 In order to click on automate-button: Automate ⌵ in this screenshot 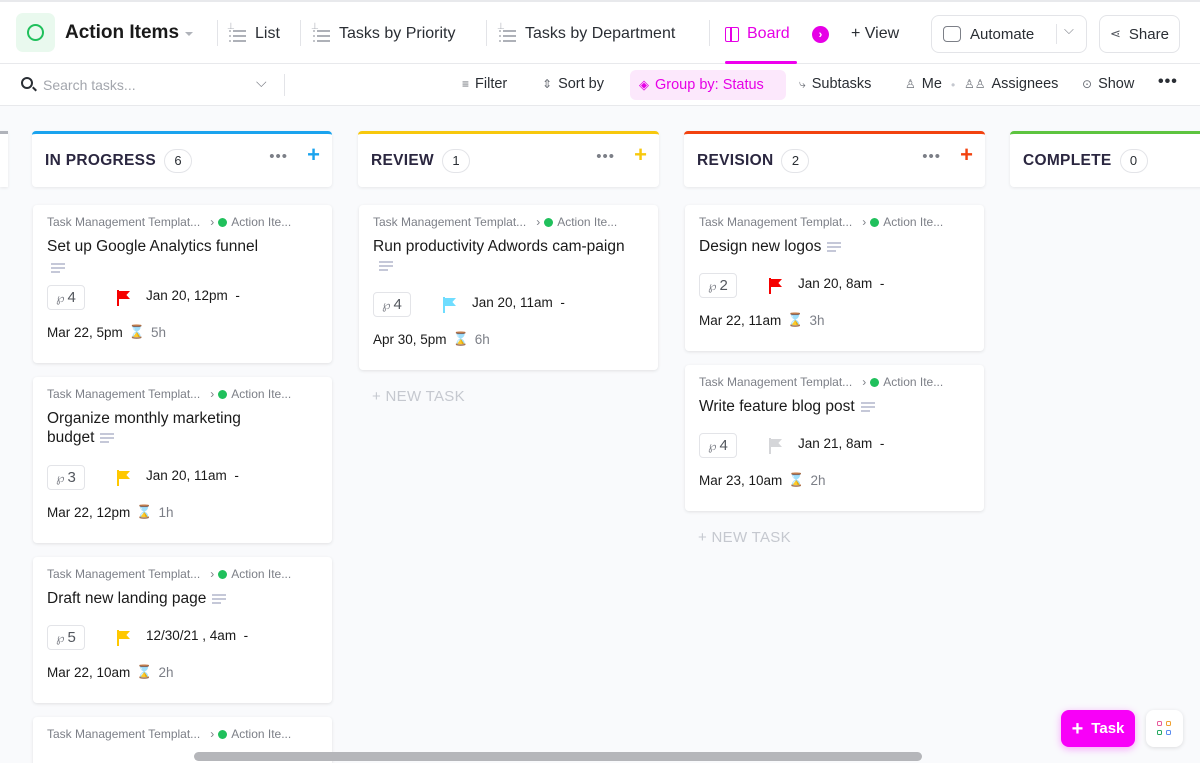, I will do `click(1009, 34)`.